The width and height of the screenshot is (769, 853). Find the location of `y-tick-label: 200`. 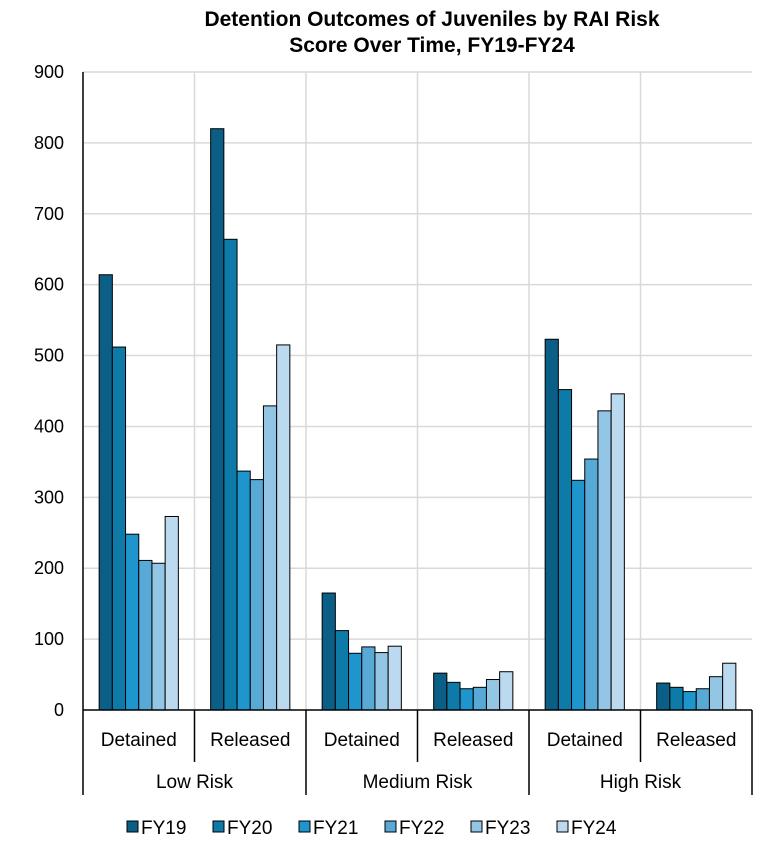

y-tick-label: 200 is located at coordinates (49, 568).